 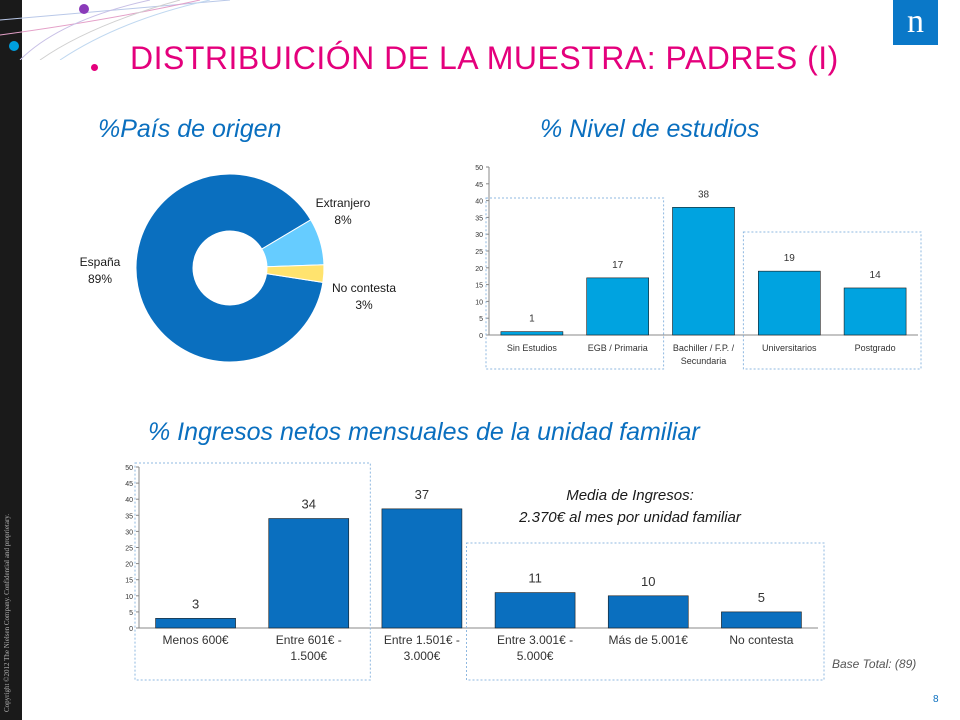 I want to click on nielsen-logo: n, so click(x=915, y=22).